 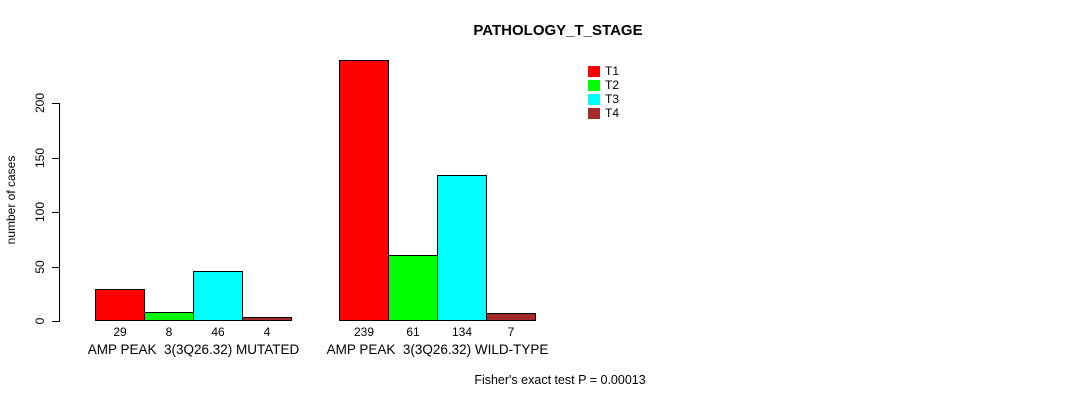 What do you see at coordinates (267, 319) in the screenshot?
I see `bar-t4-group1` at bounding box center [267, 319].